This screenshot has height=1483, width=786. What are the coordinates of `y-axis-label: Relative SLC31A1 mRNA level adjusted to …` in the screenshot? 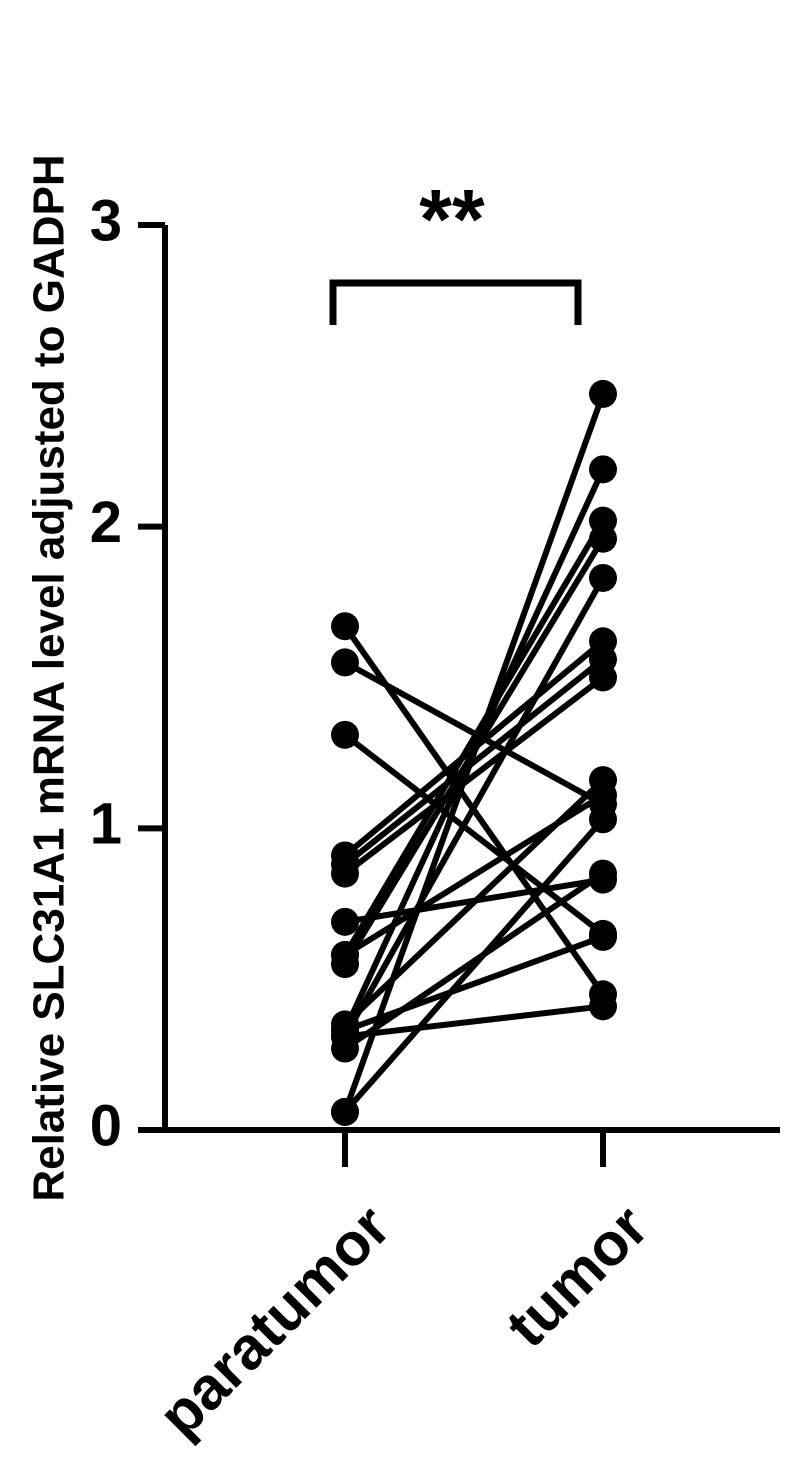 It's located at (49, 677).